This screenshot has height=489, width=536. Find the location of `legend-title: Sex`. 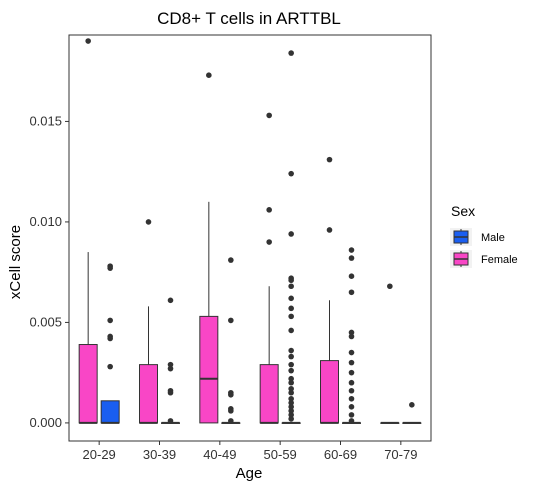

legend-title: Sex is located at coordinates (463, 211).